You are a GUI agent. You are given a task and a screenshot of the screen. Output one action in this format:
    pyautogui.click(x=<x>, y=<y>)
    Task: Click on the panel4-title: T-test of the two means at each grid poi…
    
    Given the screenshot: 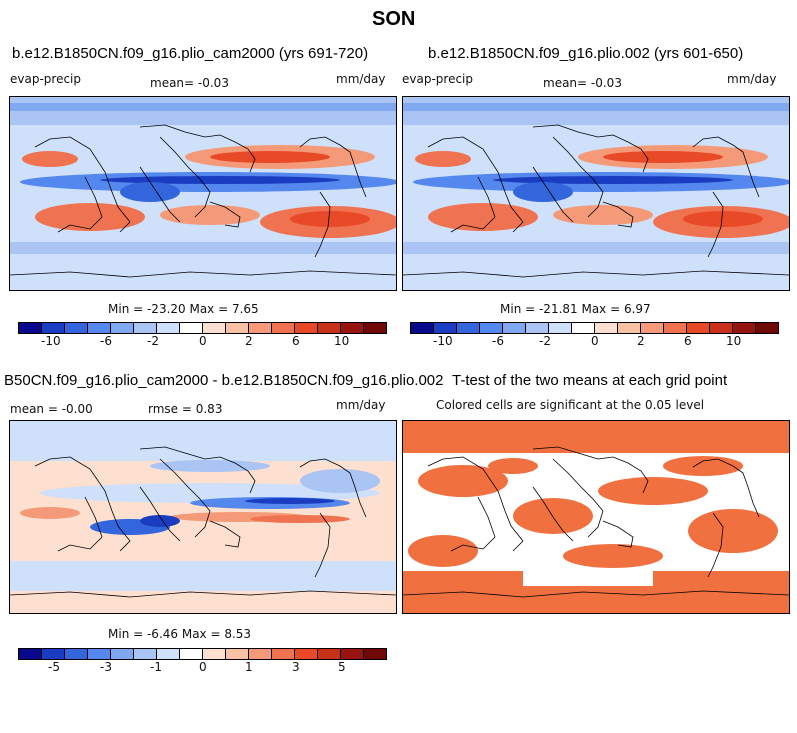 What is the action you would take?
    pyautogui.click(x=590, y=380)
    